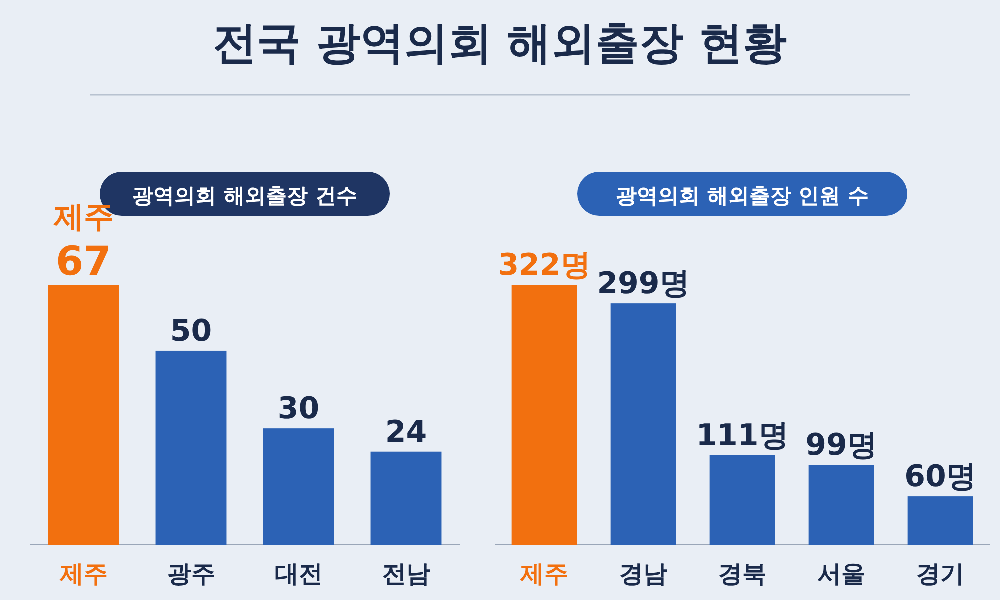 This screenshot has height=600, width=1000. Describe the element at coordinates (940, 477) in the screenshot. I see `data-label: 60명` at that location.